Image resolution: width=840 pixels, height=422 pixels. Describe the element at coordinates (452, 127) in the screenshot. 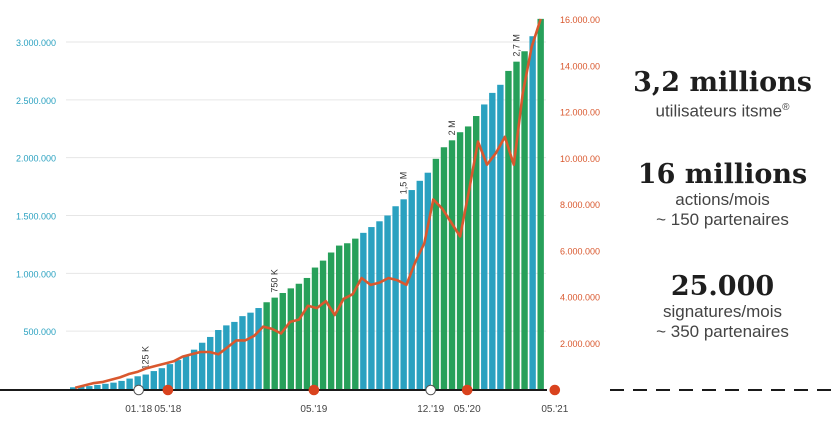

I see `bar-annotation: 2 M` at that location.